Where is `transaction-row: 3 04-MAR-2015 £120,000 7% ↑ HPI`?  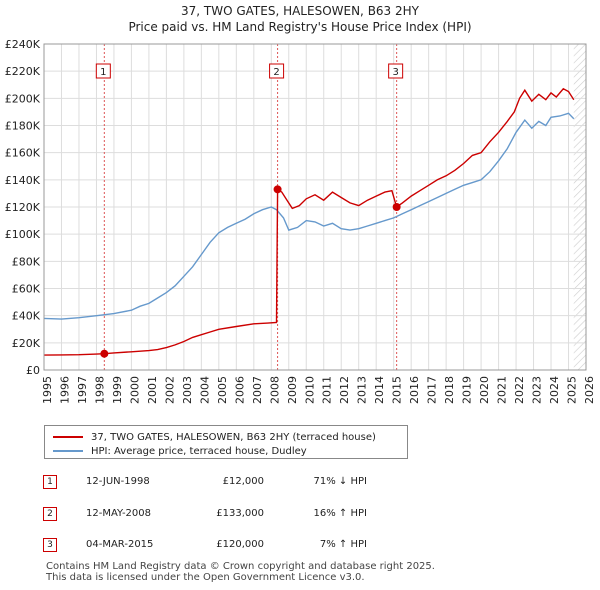
transaction-row: 3 04-MAR-2015 £120,000 7% ↑ HPI is located at coordinates (252, 546).